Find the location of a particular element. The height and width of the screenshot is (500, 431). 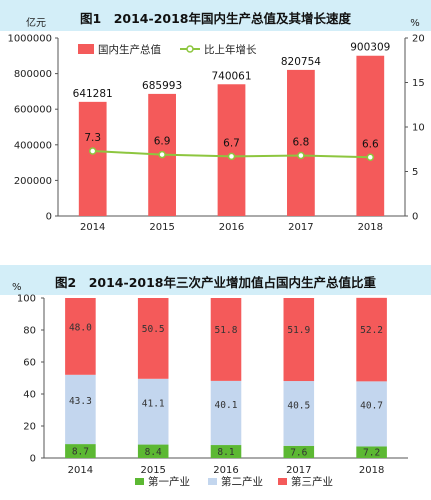

gdp-value-label: 820754 is located at coordinates (301, 62).